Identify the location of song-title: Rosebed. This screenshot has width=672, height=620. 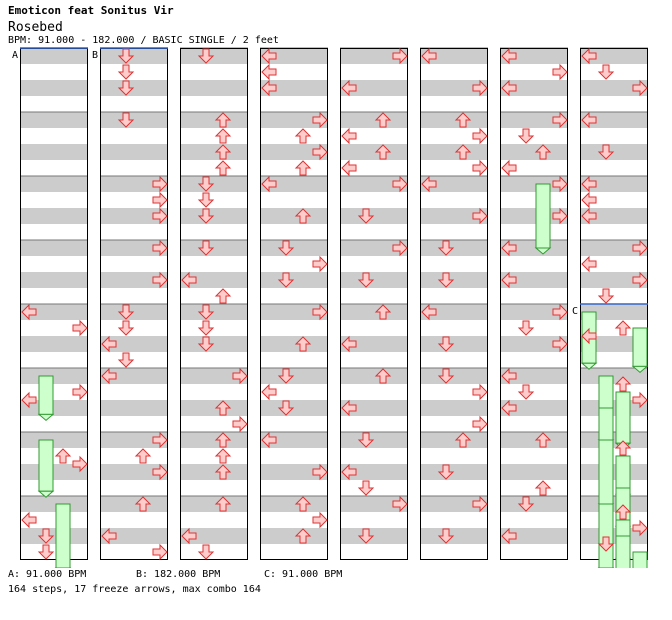
(35, 27).